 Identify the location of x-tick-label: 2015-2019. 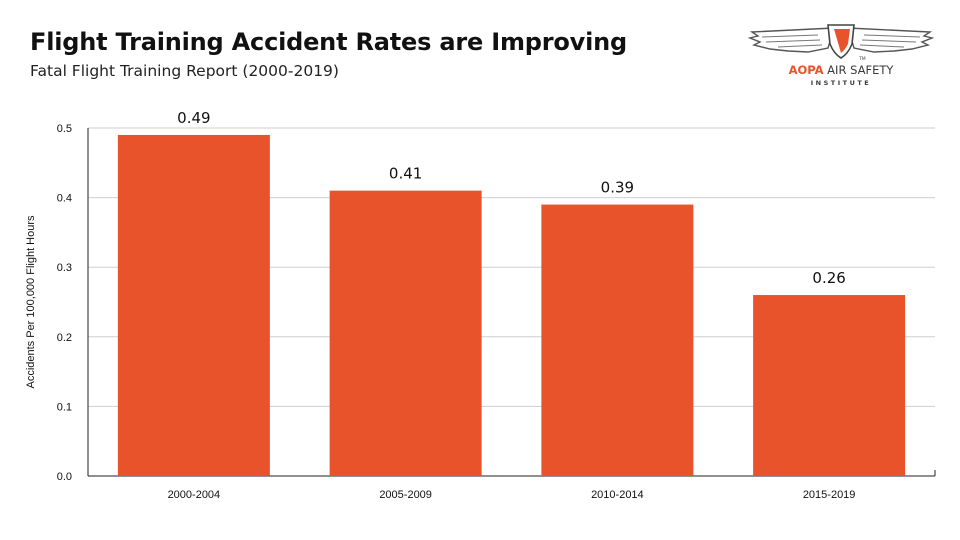
(829, 495).